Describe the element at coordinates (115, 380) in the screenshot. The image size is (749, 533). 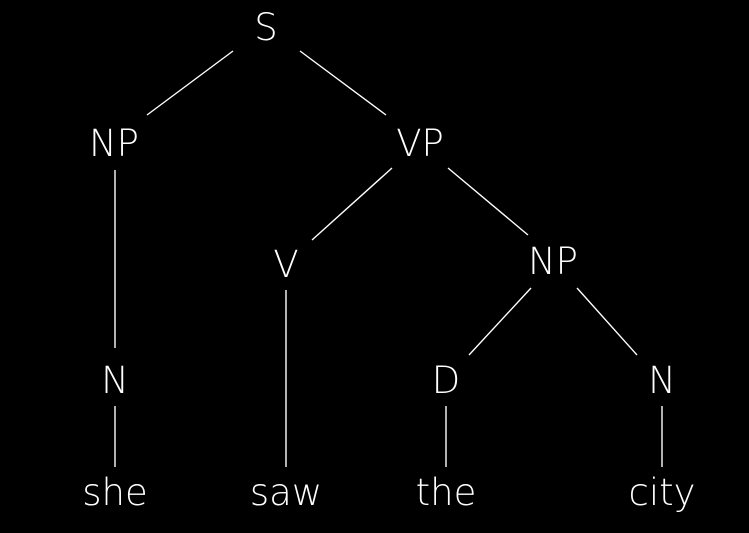
I see `node-n: N` at that location.